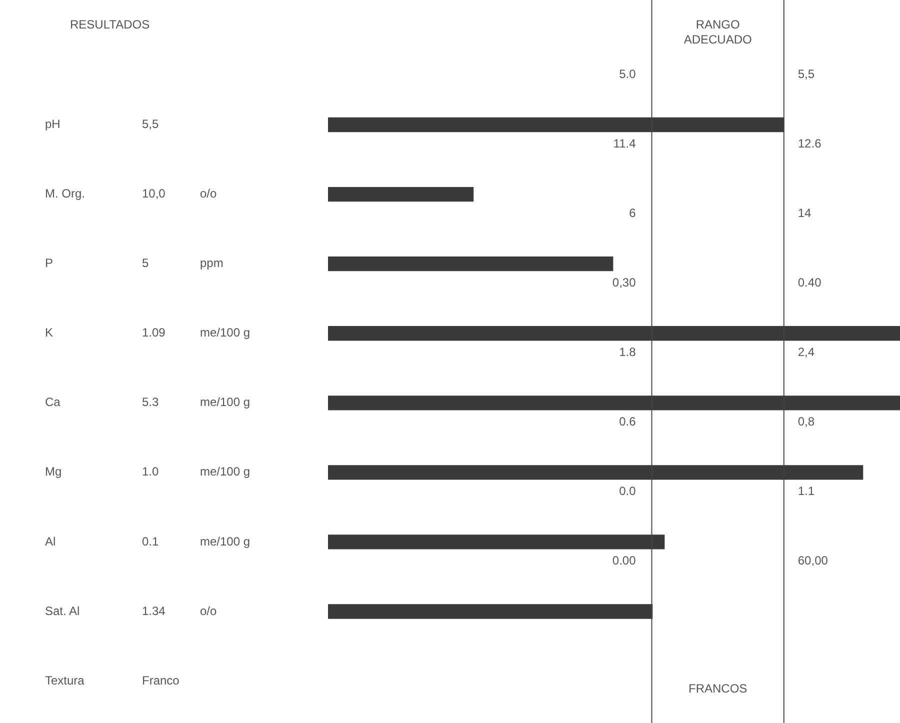 This screenshot has height=723, width=900. Describe the element at coordinates (49, 263) in the screenshot. I see `y-tick-label: P` at that location.